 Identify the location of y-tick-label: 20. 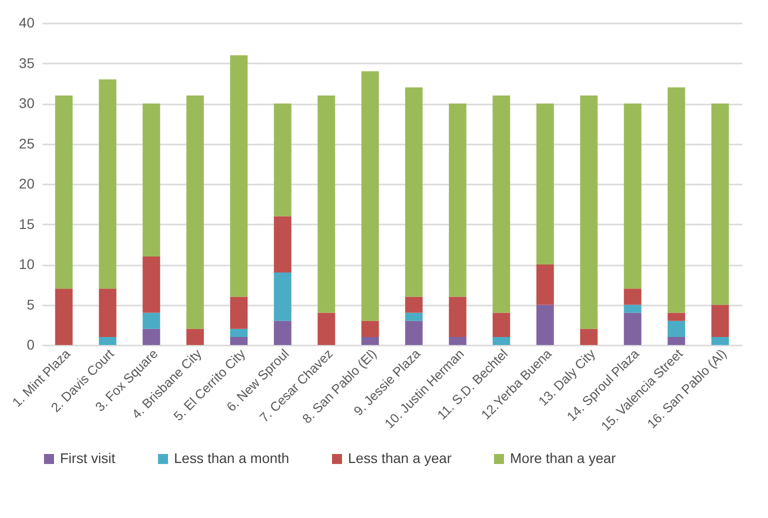
(26, 184).